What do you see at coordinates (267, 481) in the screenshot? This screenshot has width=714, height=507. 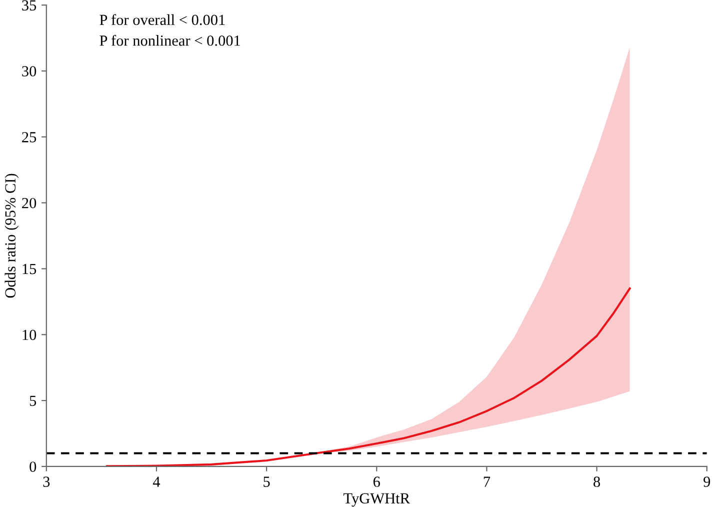 I see `x-tick-label: 5` at bounding box center [267, 481].